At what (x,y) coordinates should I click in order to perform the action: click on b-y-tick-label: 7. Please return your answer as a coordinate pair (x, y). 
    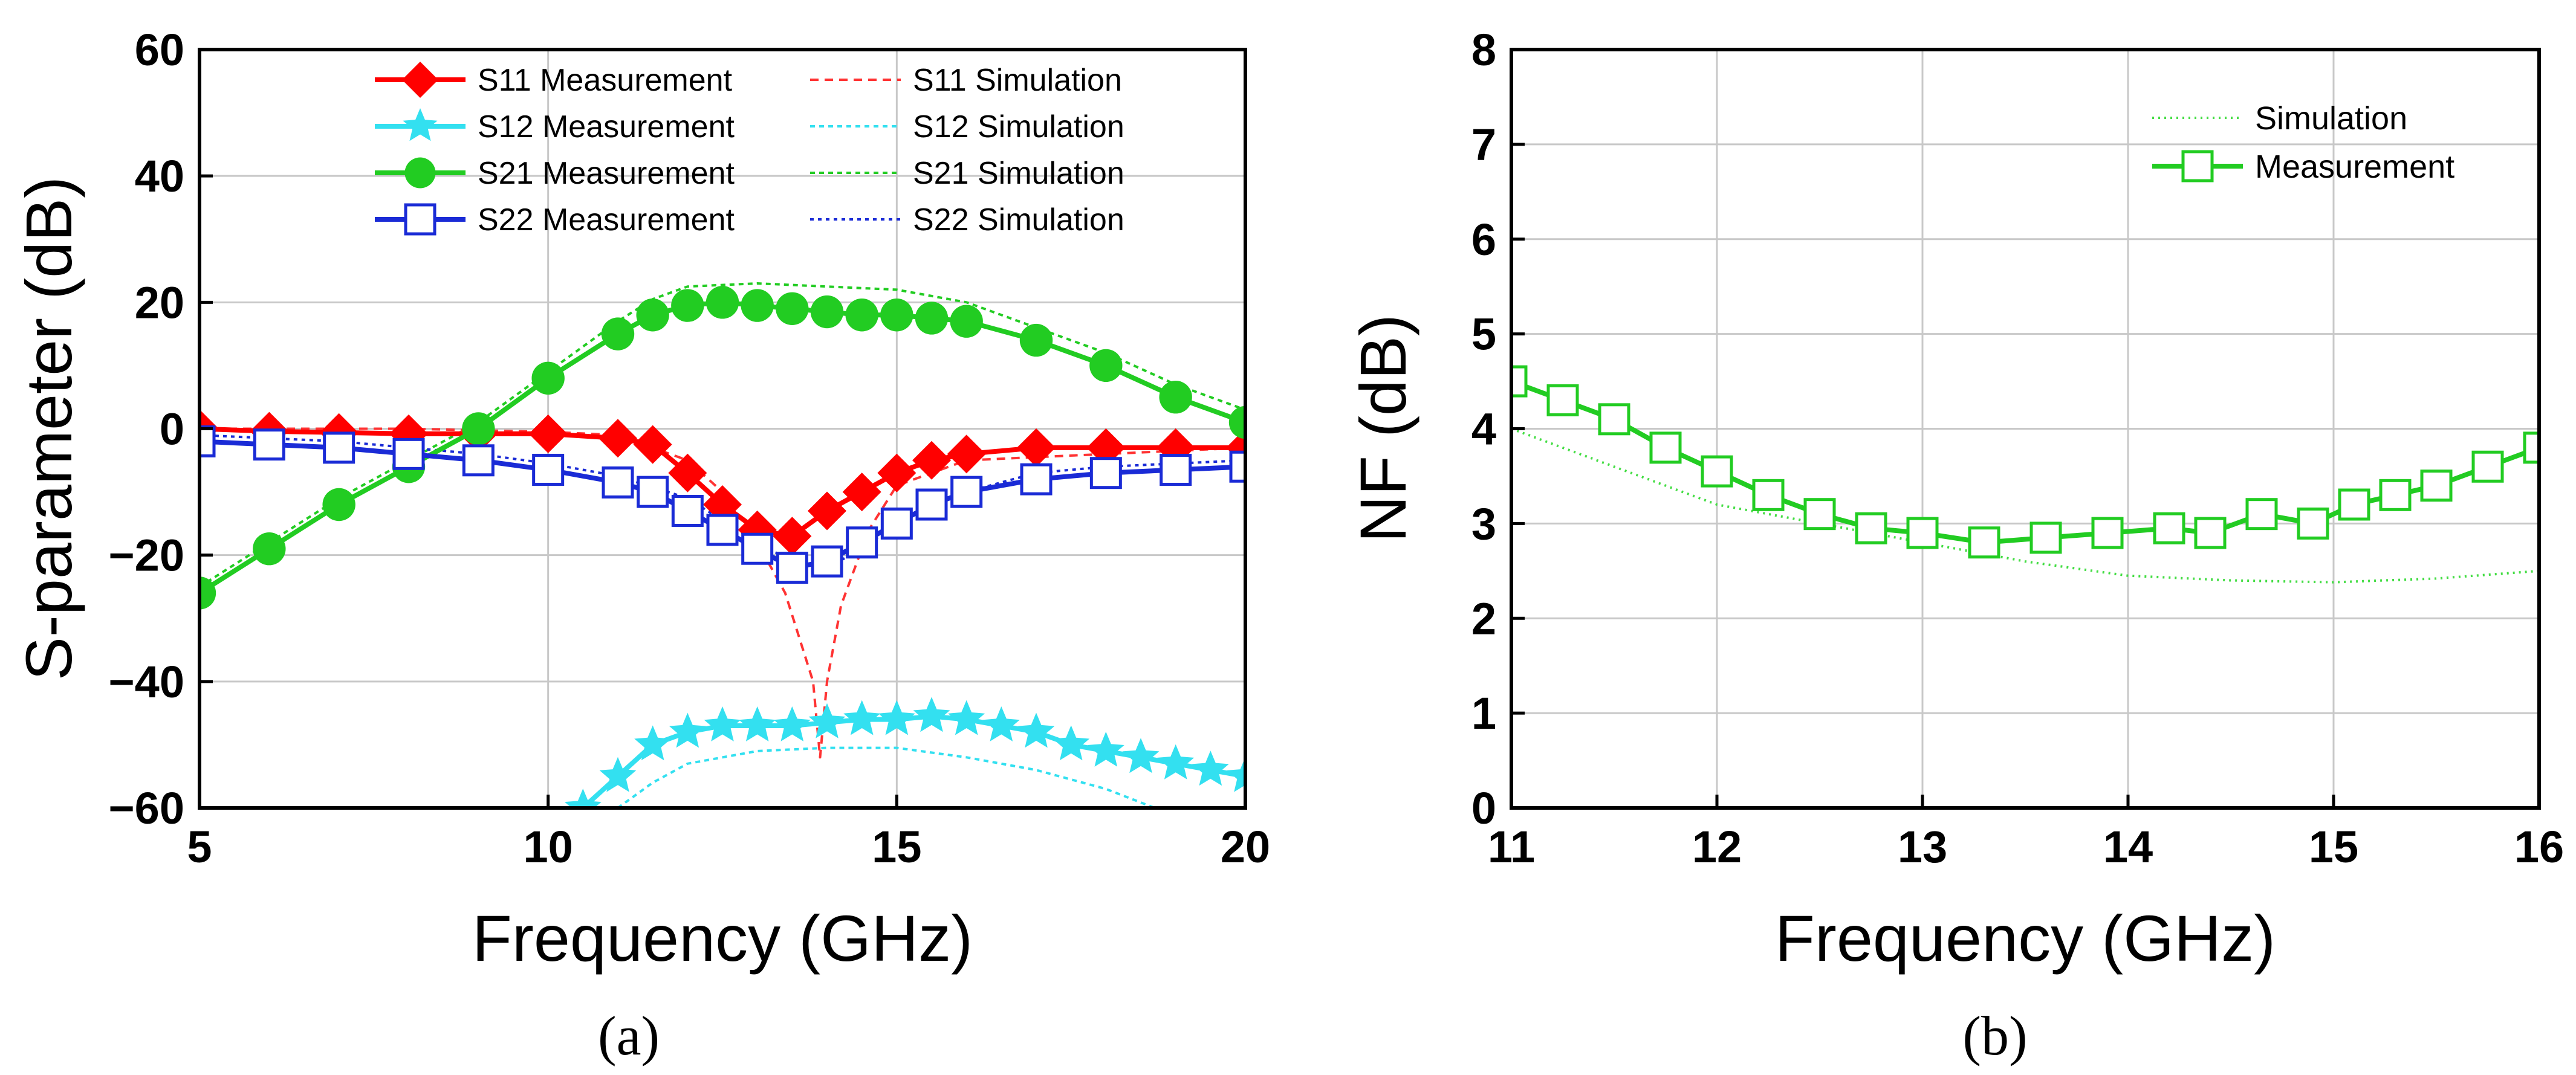
    Looking at the image, I should click on (1483, 145).